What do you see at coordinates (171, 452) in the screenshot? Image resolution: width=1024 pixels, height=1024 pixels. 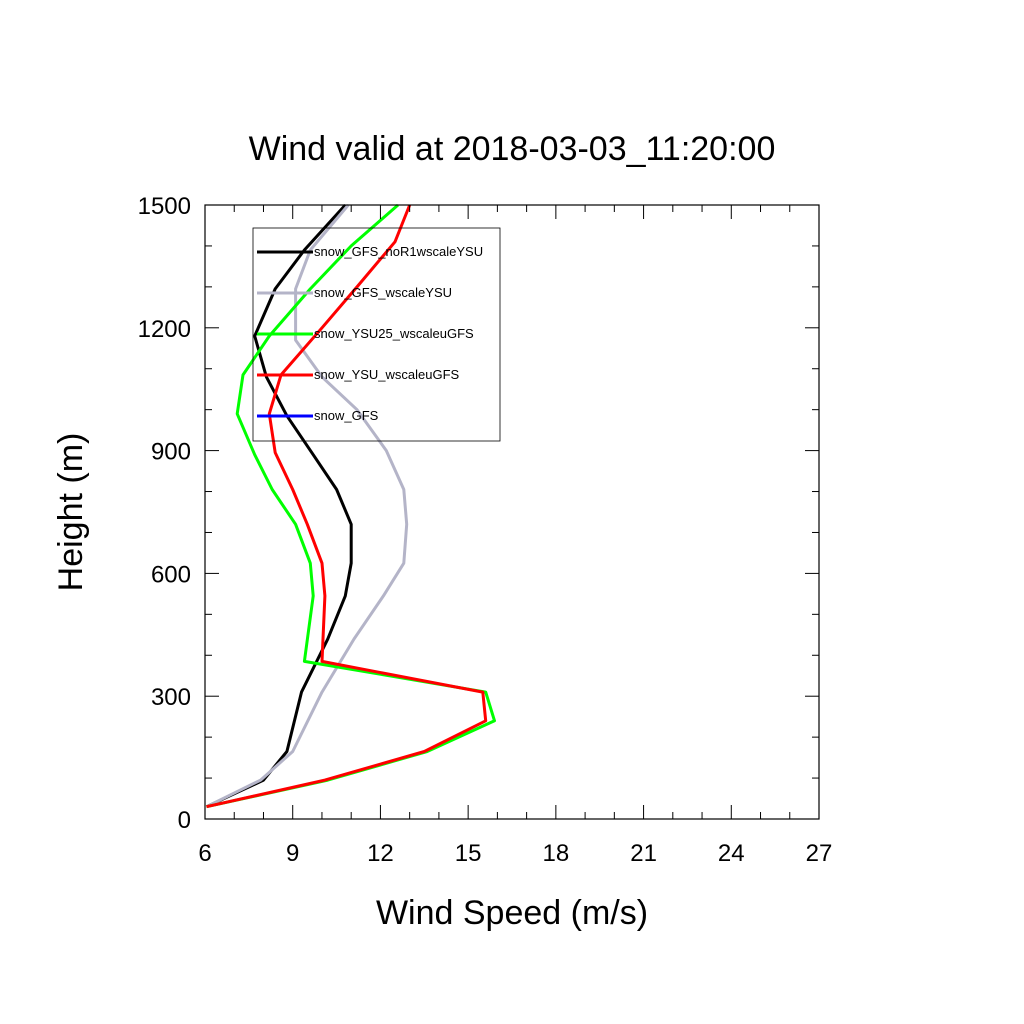 I see `y-tick-label: 900` at bounding box center [171, 452].